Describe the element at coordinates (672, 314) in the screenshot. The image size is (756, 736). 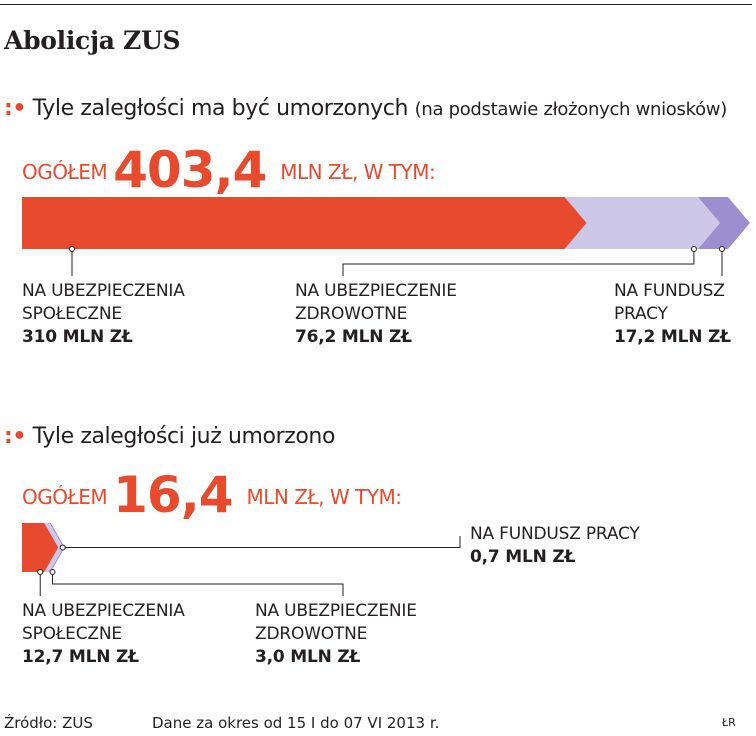
I see `chart1-label-labour: NA FUNDUSZ PRACY 17,2 MLN ZŁ` at that location.